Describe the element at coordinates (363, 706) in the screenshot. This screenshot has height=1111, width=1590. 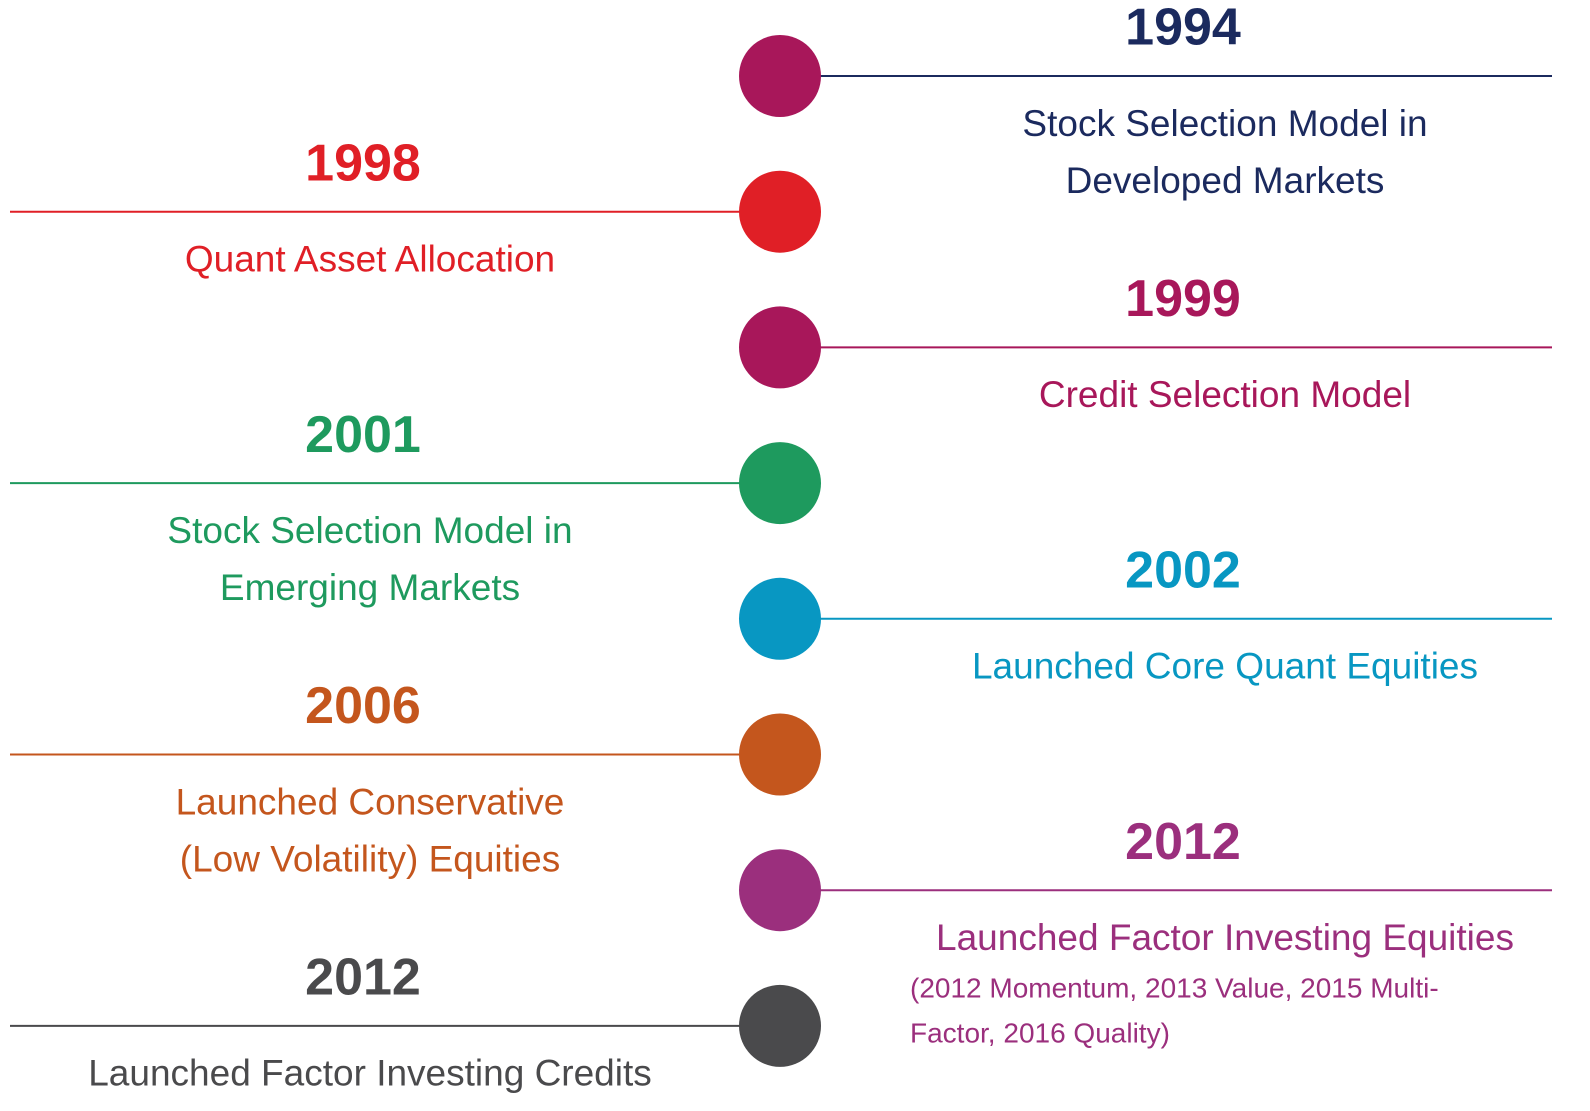
I see `event-year: 2006` at that location.